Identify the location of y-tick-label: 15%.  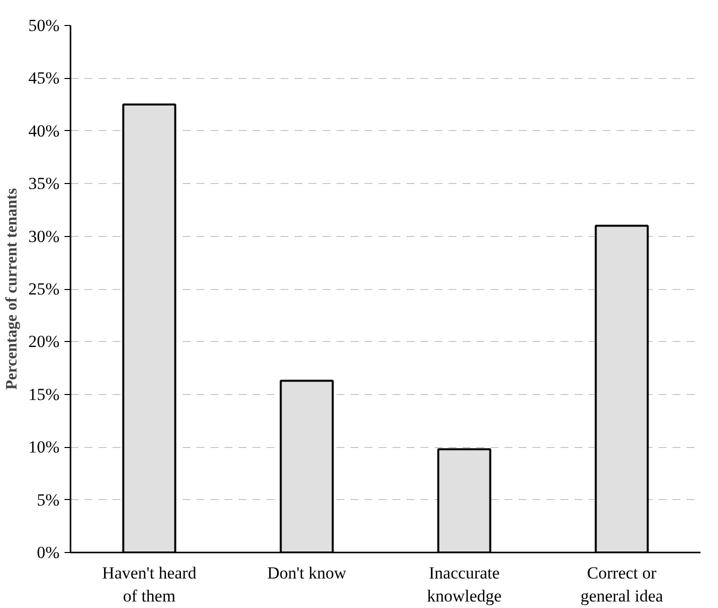
(44, 394).